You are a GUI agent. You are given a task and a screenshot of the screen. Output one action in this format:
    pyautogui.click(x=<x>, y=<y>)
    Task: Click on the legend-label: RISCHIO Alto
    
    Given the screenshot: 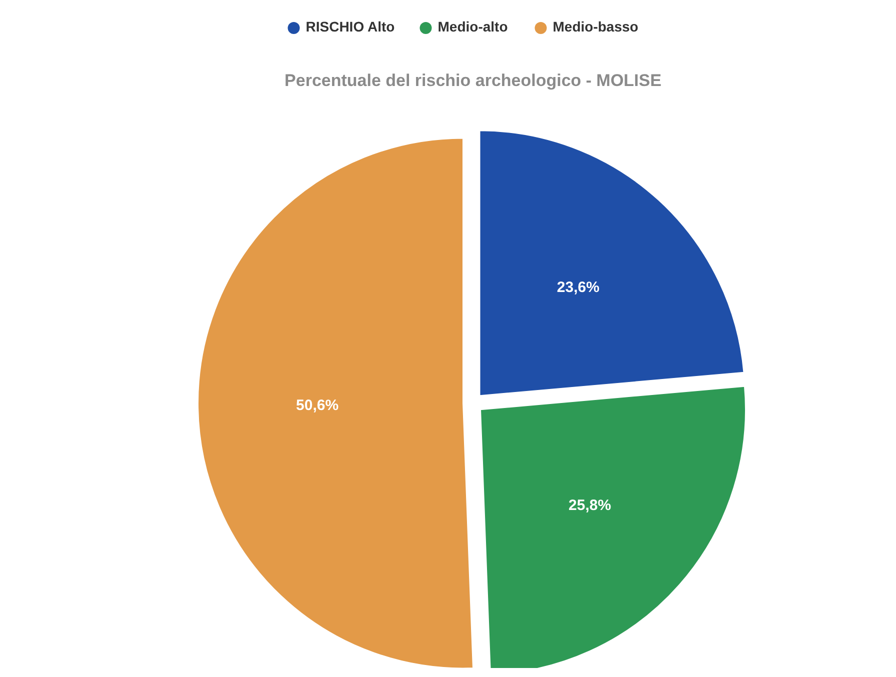 What is the action you would take?
    pyautogui.click(x=350, y=26)
    